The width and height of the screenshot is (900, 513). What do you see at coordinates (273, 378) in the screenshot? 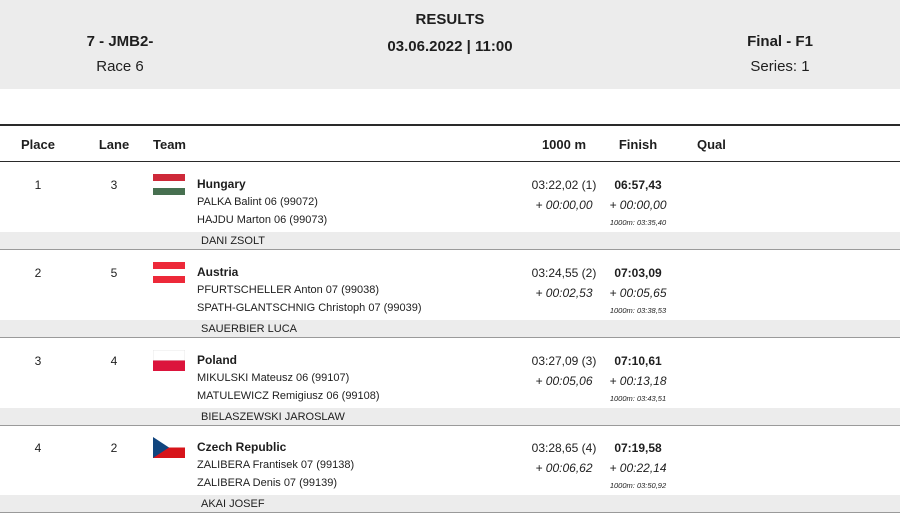
I see `crew-member: MIKULSKI Mateusz 06 (99107)` at bounding box center [273, 378].